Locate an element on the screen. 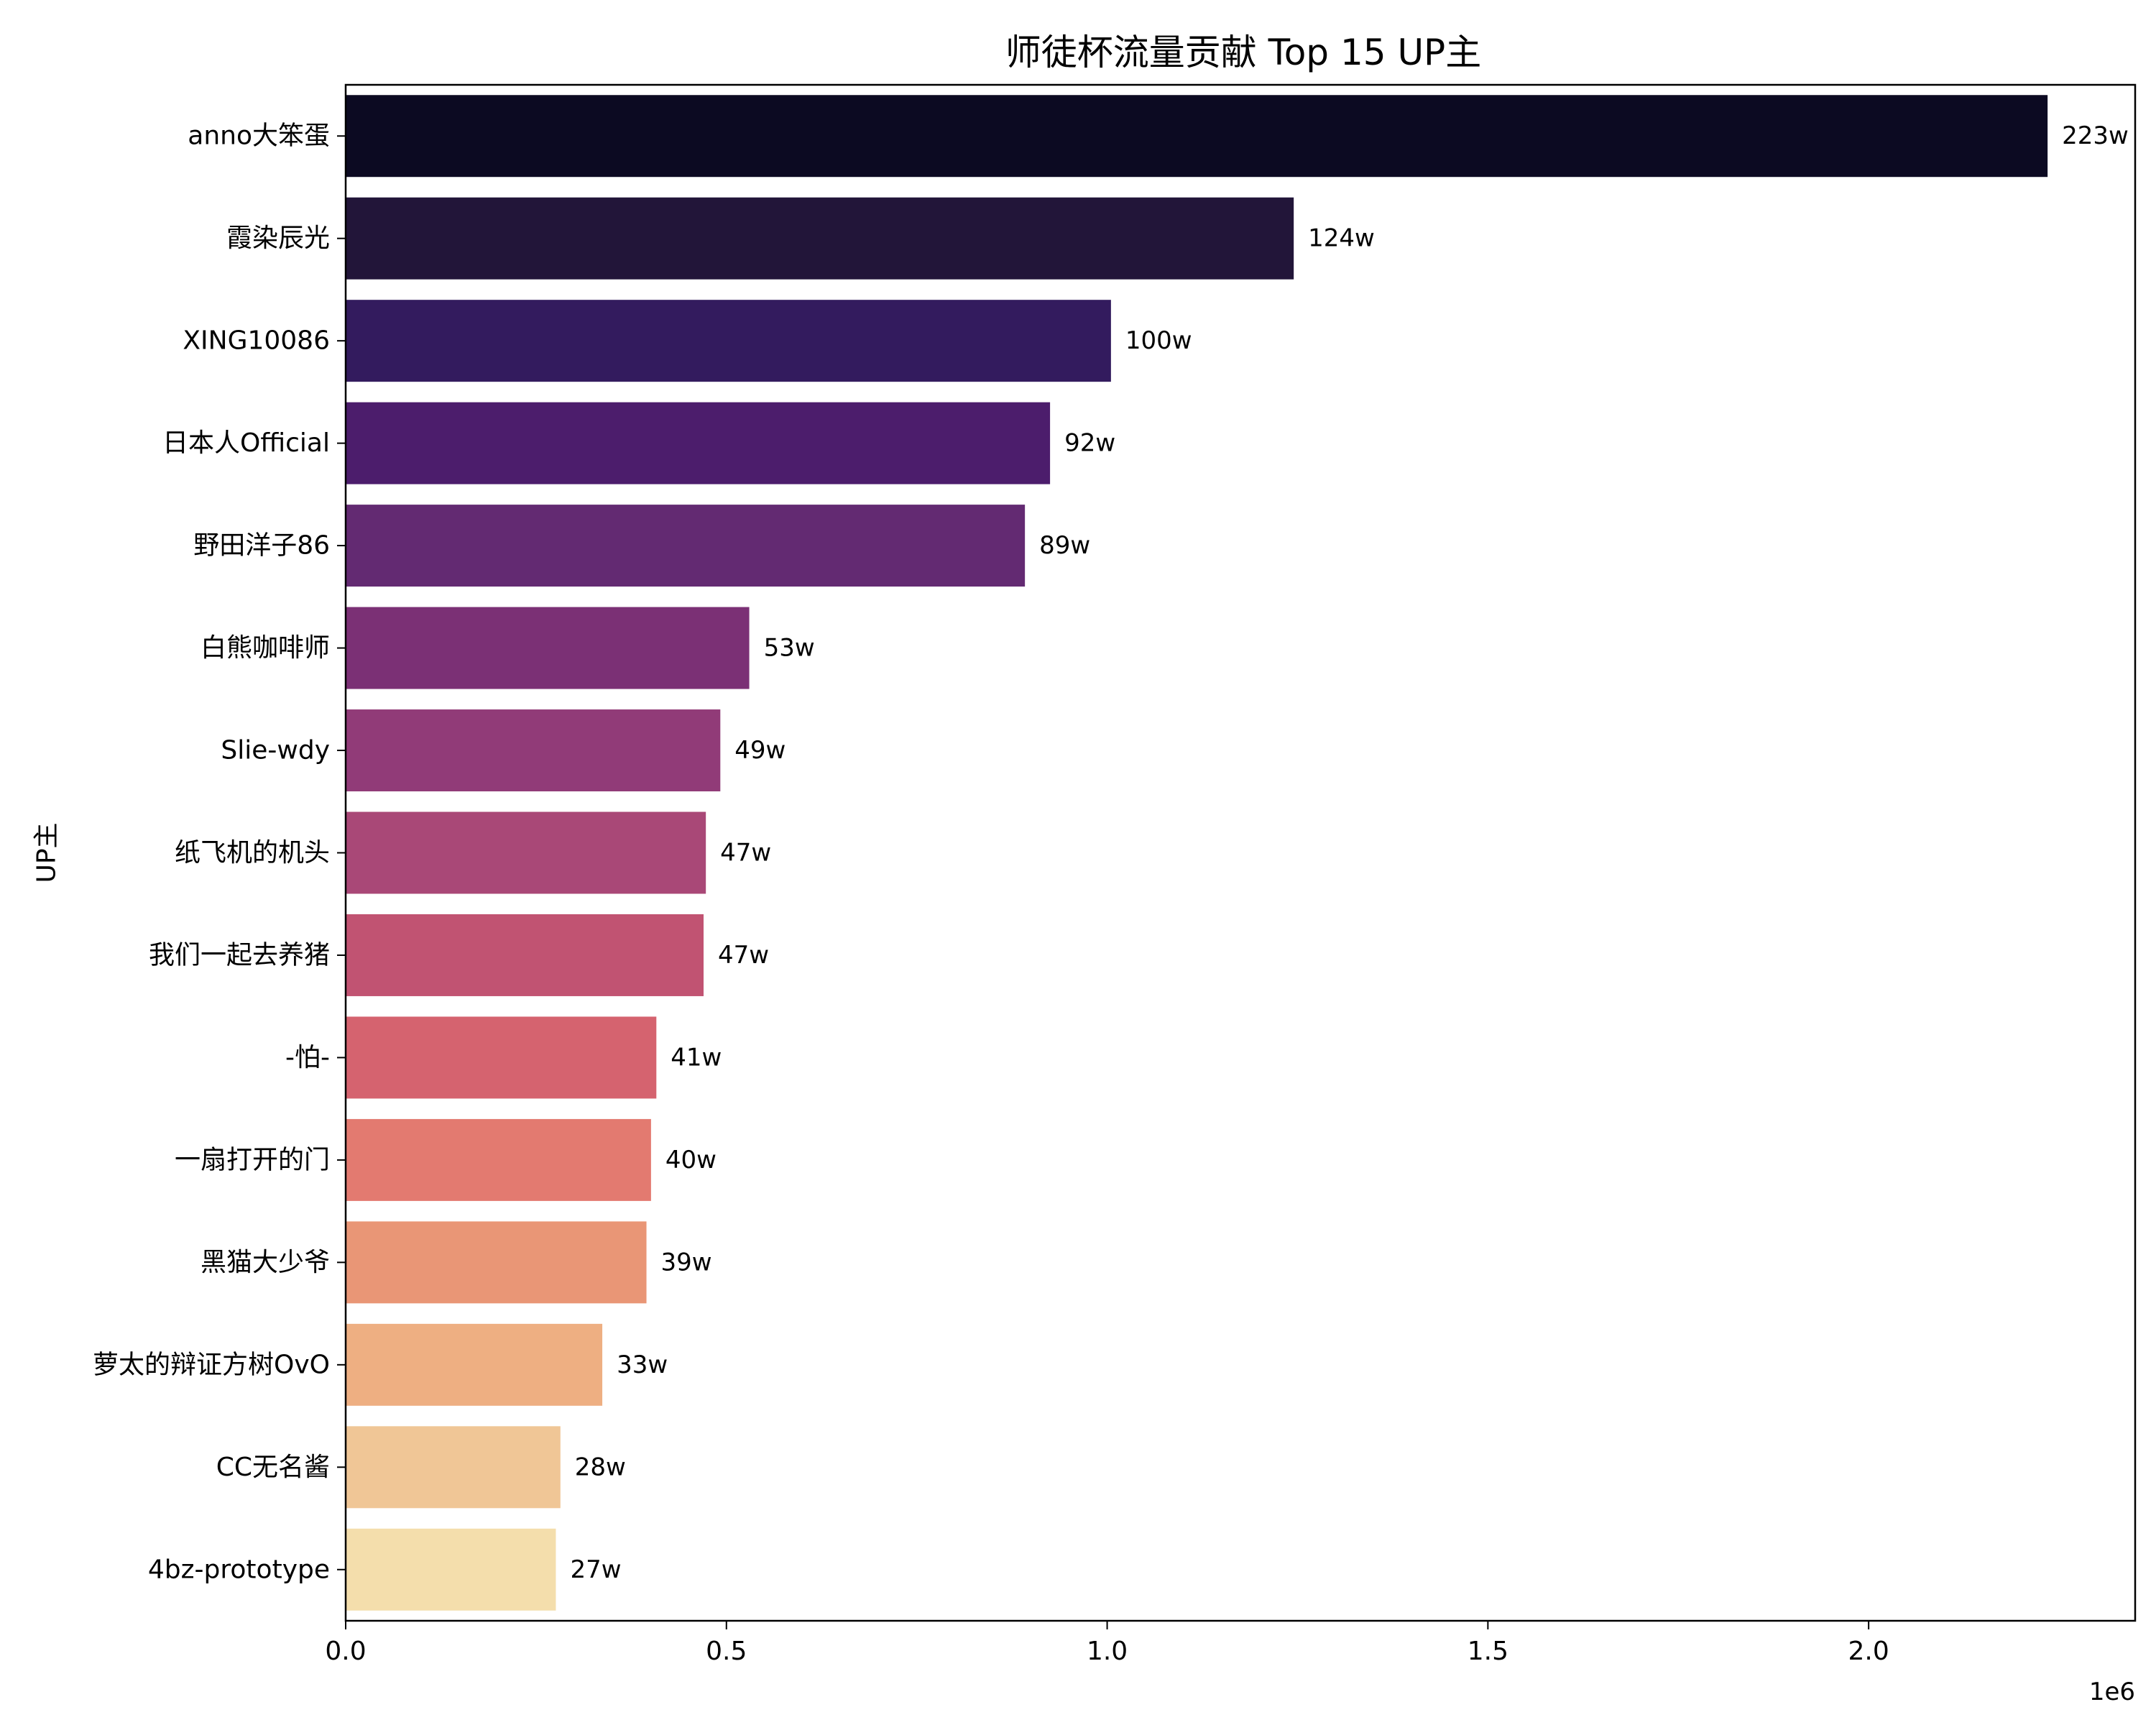 The image size is (2156, 1725). y-tick-label: 野田洋子86 is located at coordinates (262, 546).